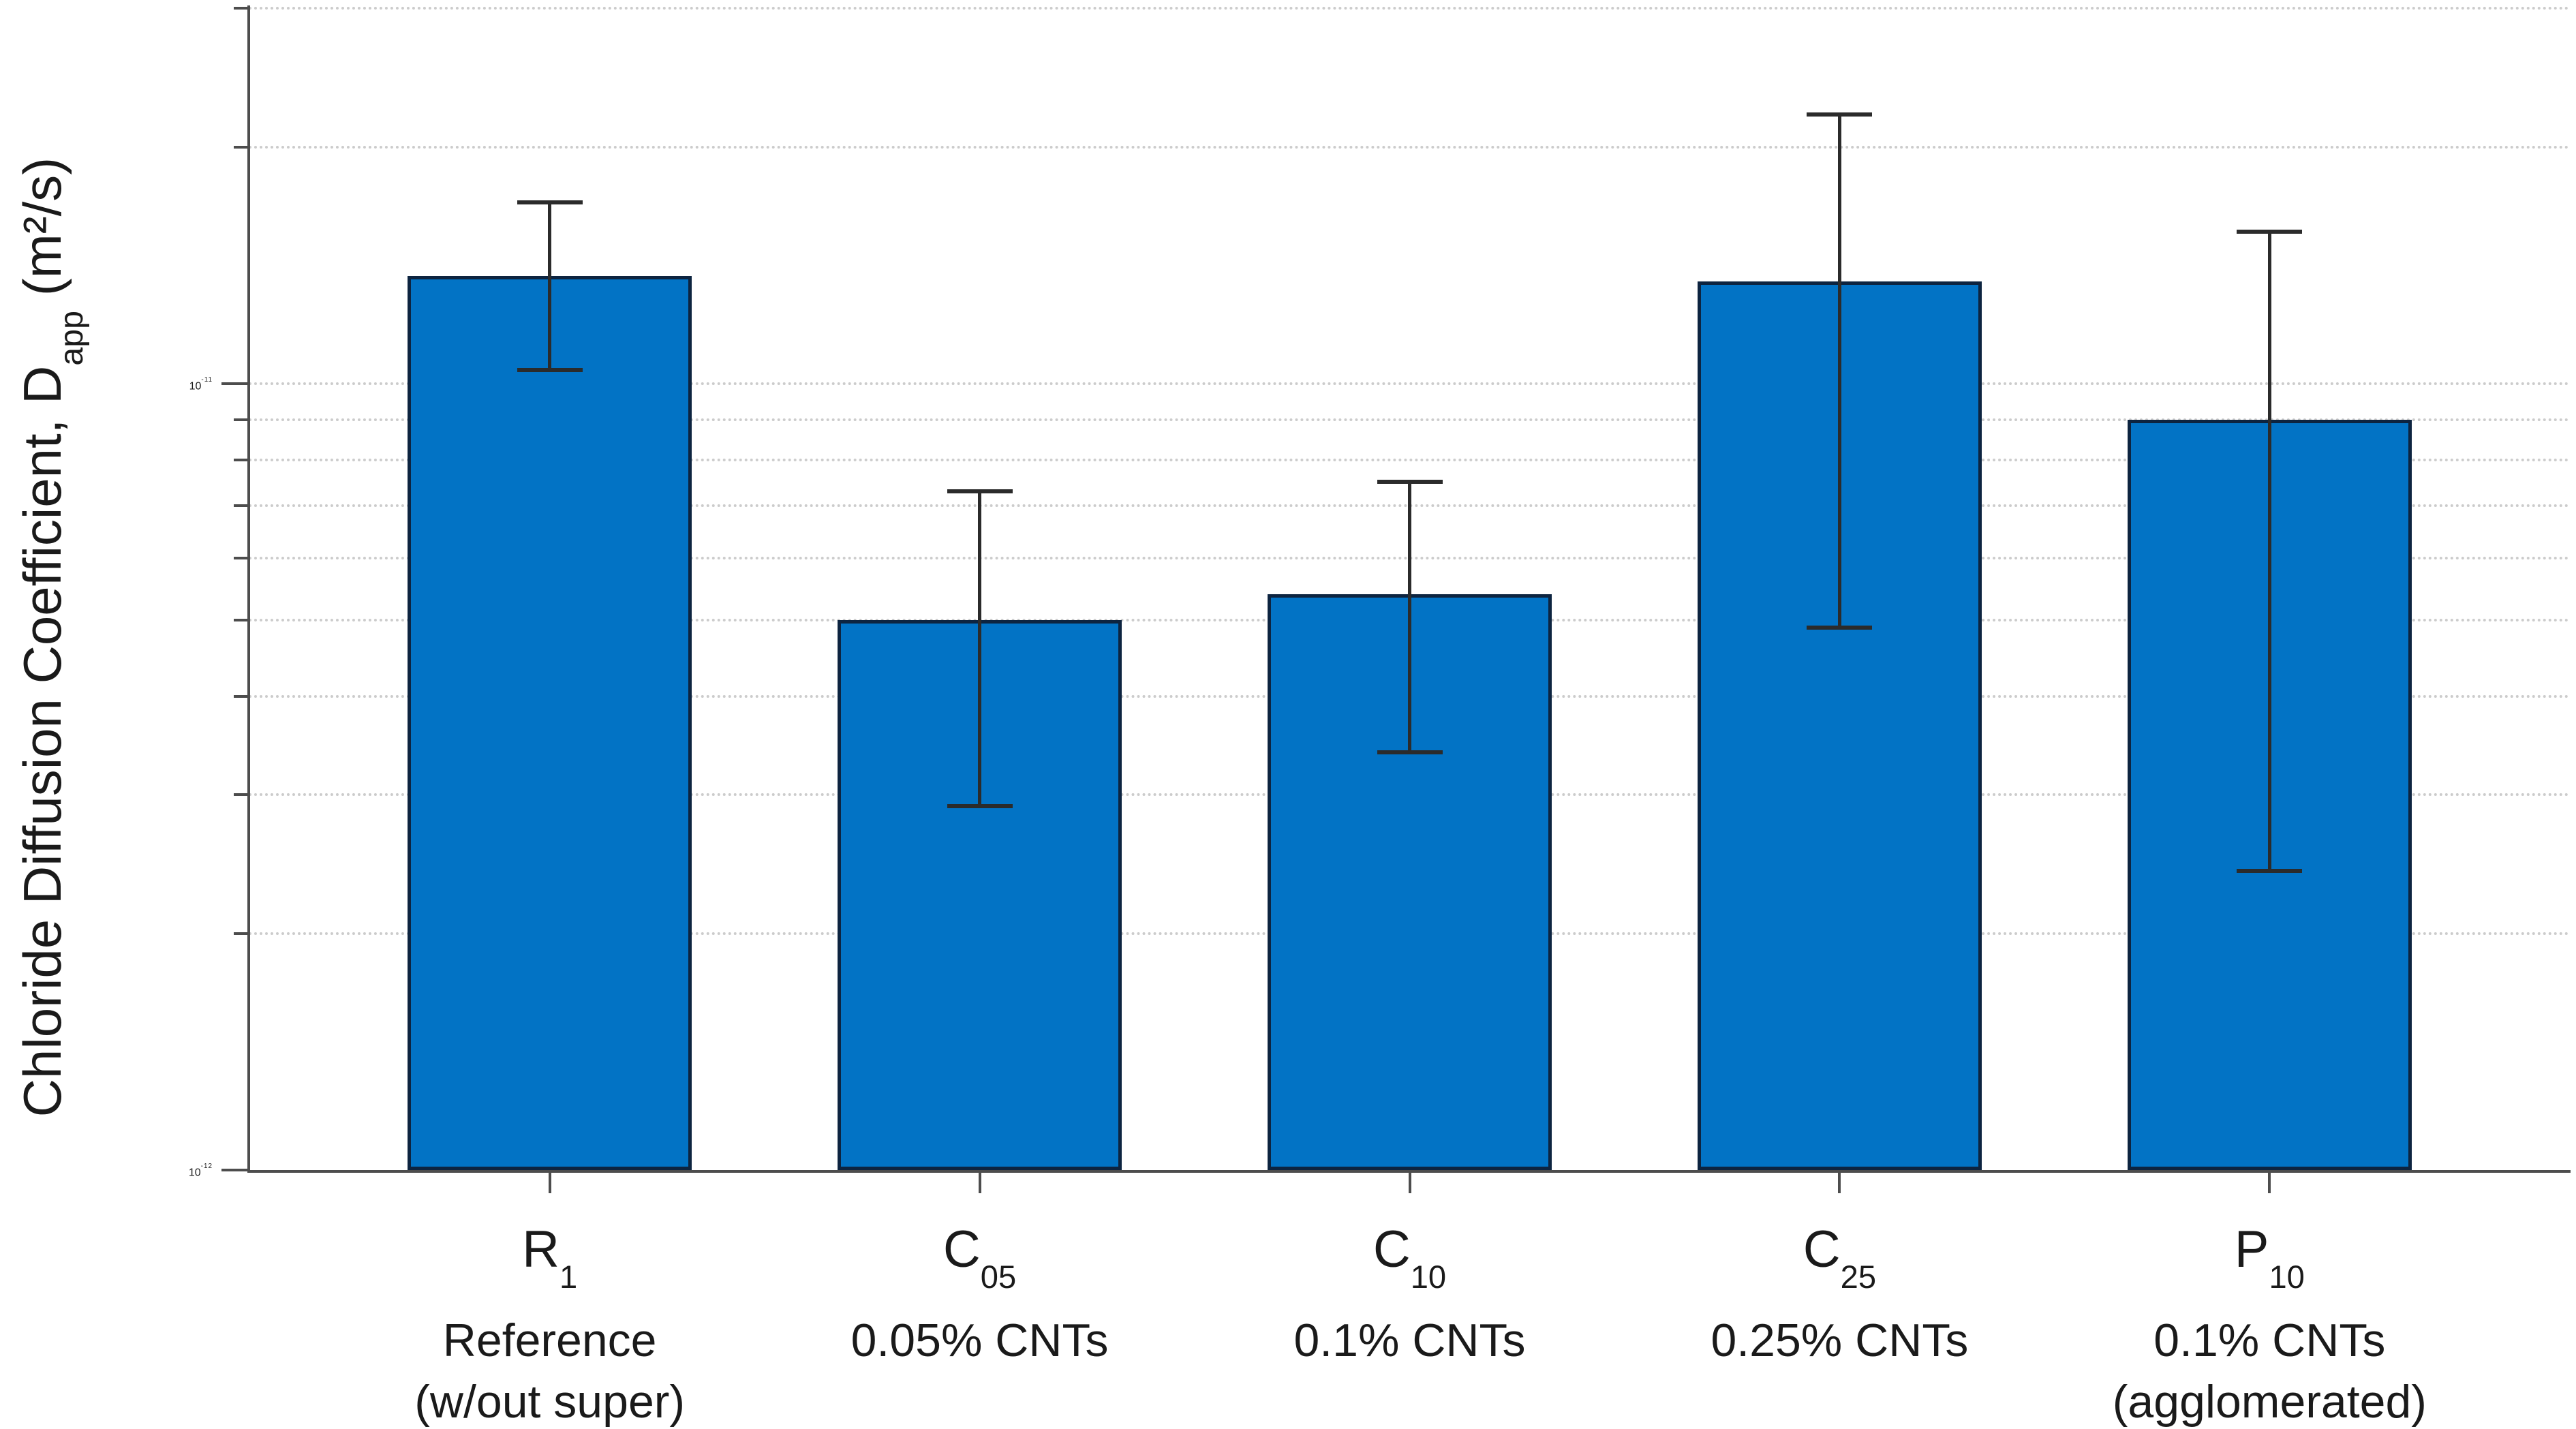  Describe the element at coordinates (999, 1277) in the screenshot. I see `category-code-subscript: 05` at that location.